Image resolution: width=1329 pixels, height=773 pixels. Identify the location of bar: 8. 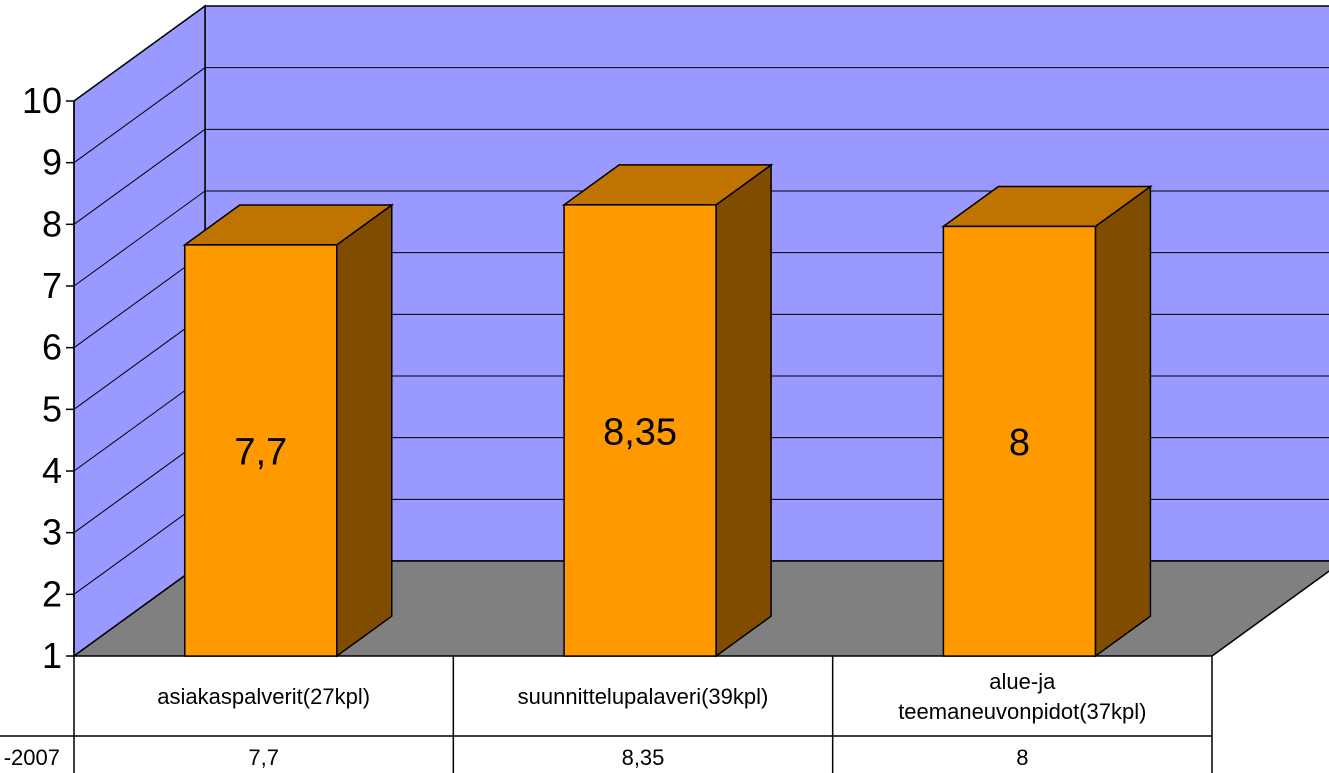
(1047, 421).